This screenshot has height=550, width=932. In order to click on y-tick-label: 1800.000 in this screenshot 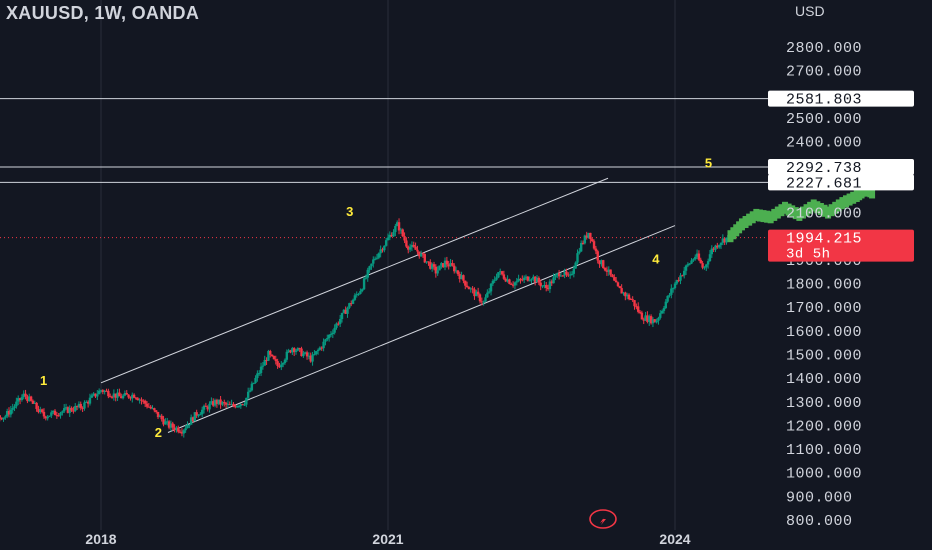, I will do `click(824, 285)`.